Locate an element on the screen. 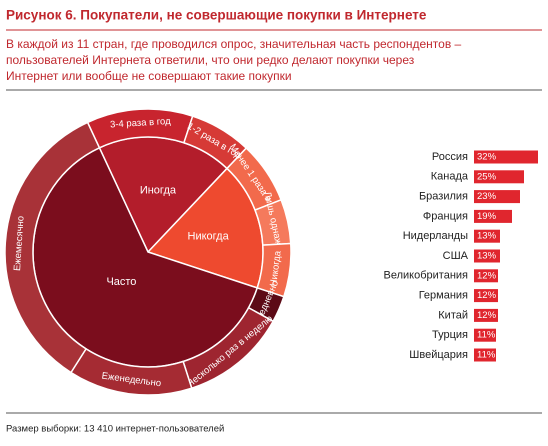 This screenshot has height=446, width=548. value-label: 25% is located at coordinates (487, 176).